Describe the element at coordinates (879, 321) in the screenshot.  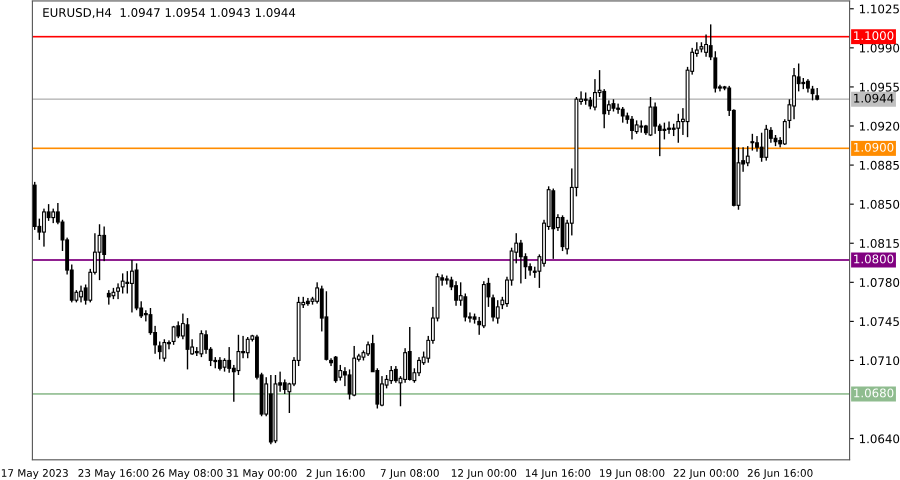
I see `y-tick-label: 1.0745` at that location.